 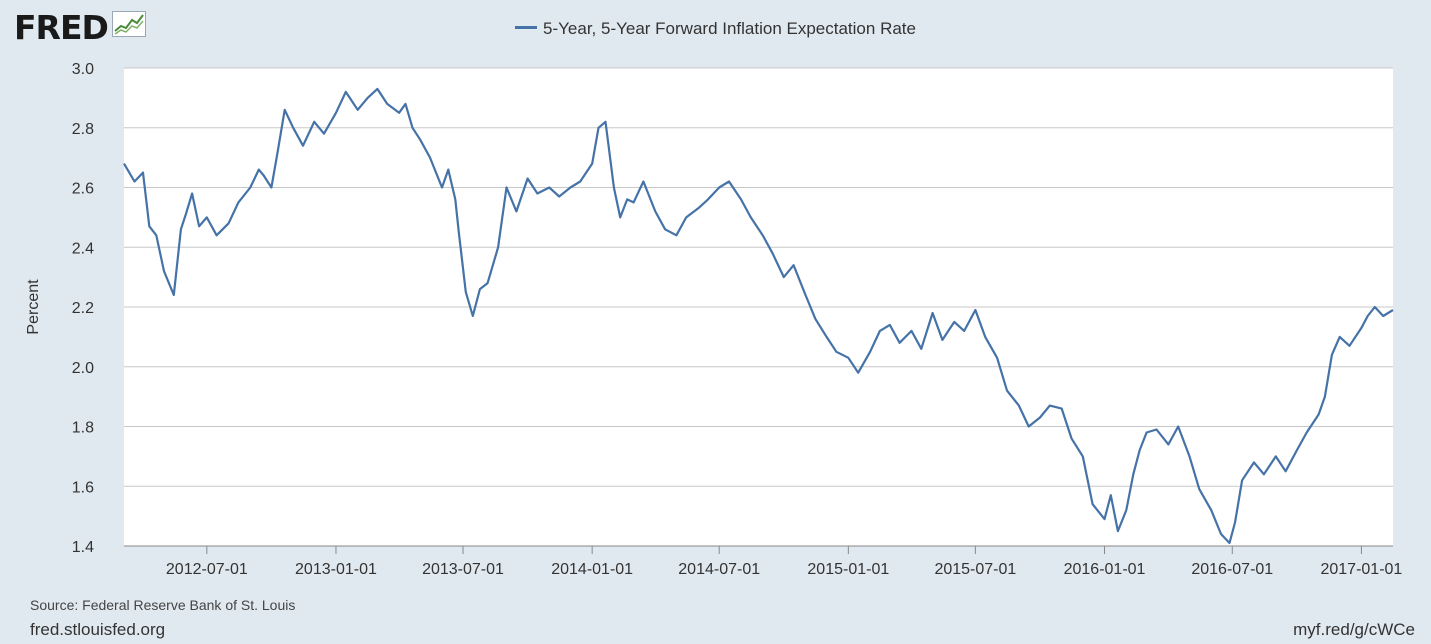 I want to click on y-tick-label: 2.8, so click(x=83, y=129).